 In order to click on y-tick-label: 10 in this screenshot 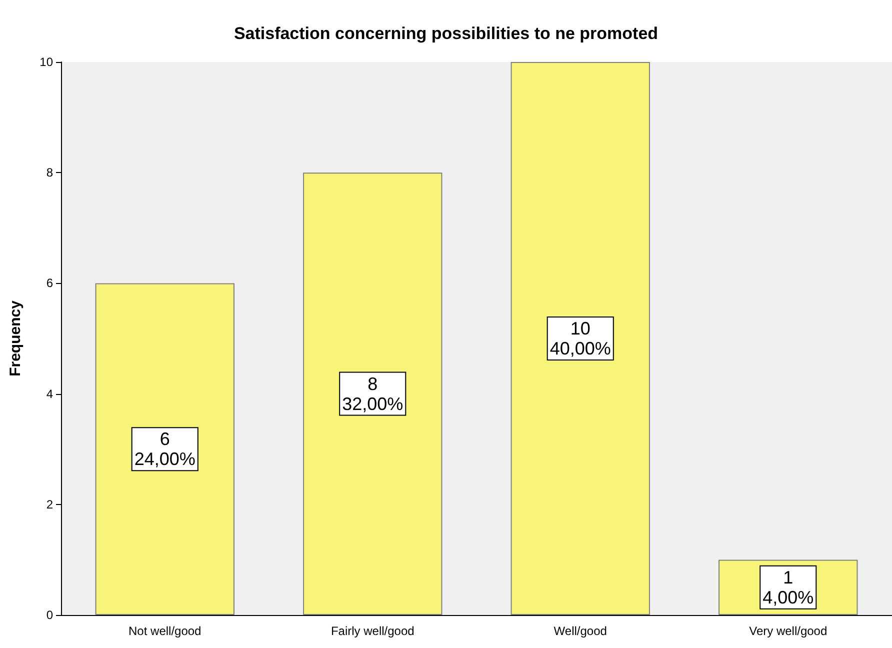, I will do `click(47, 62)`.